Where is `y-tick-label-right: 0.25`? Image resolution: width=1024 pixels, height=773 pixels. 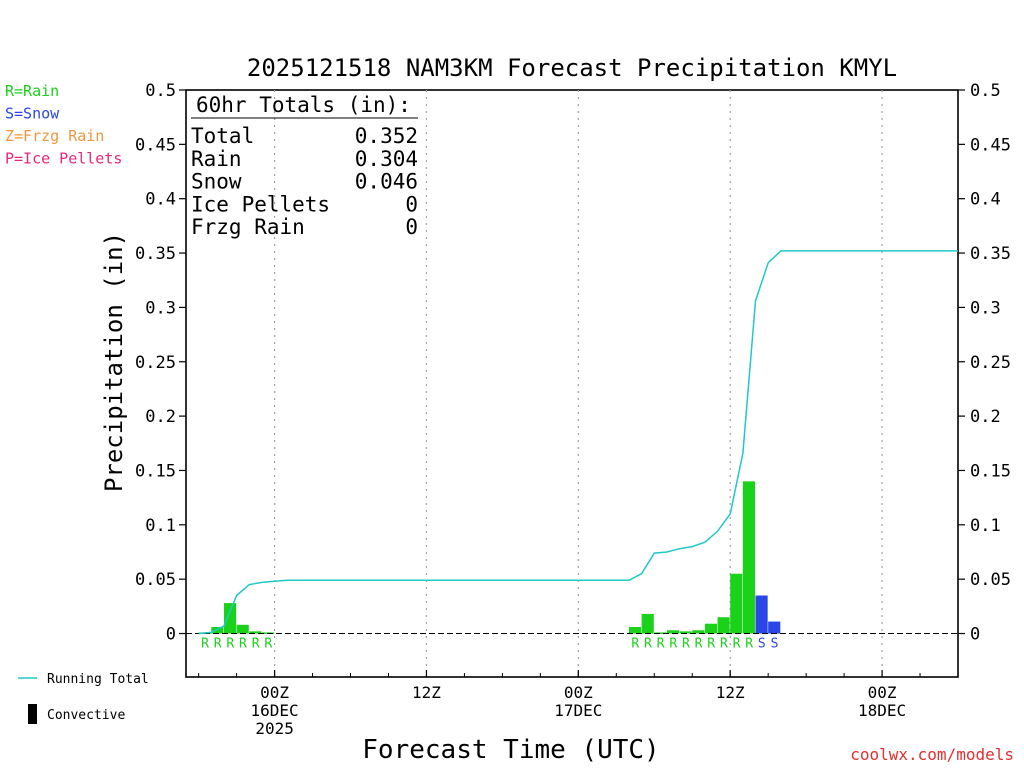
y-tick-label-right: 0.25 is located at coordinates (990, 363).